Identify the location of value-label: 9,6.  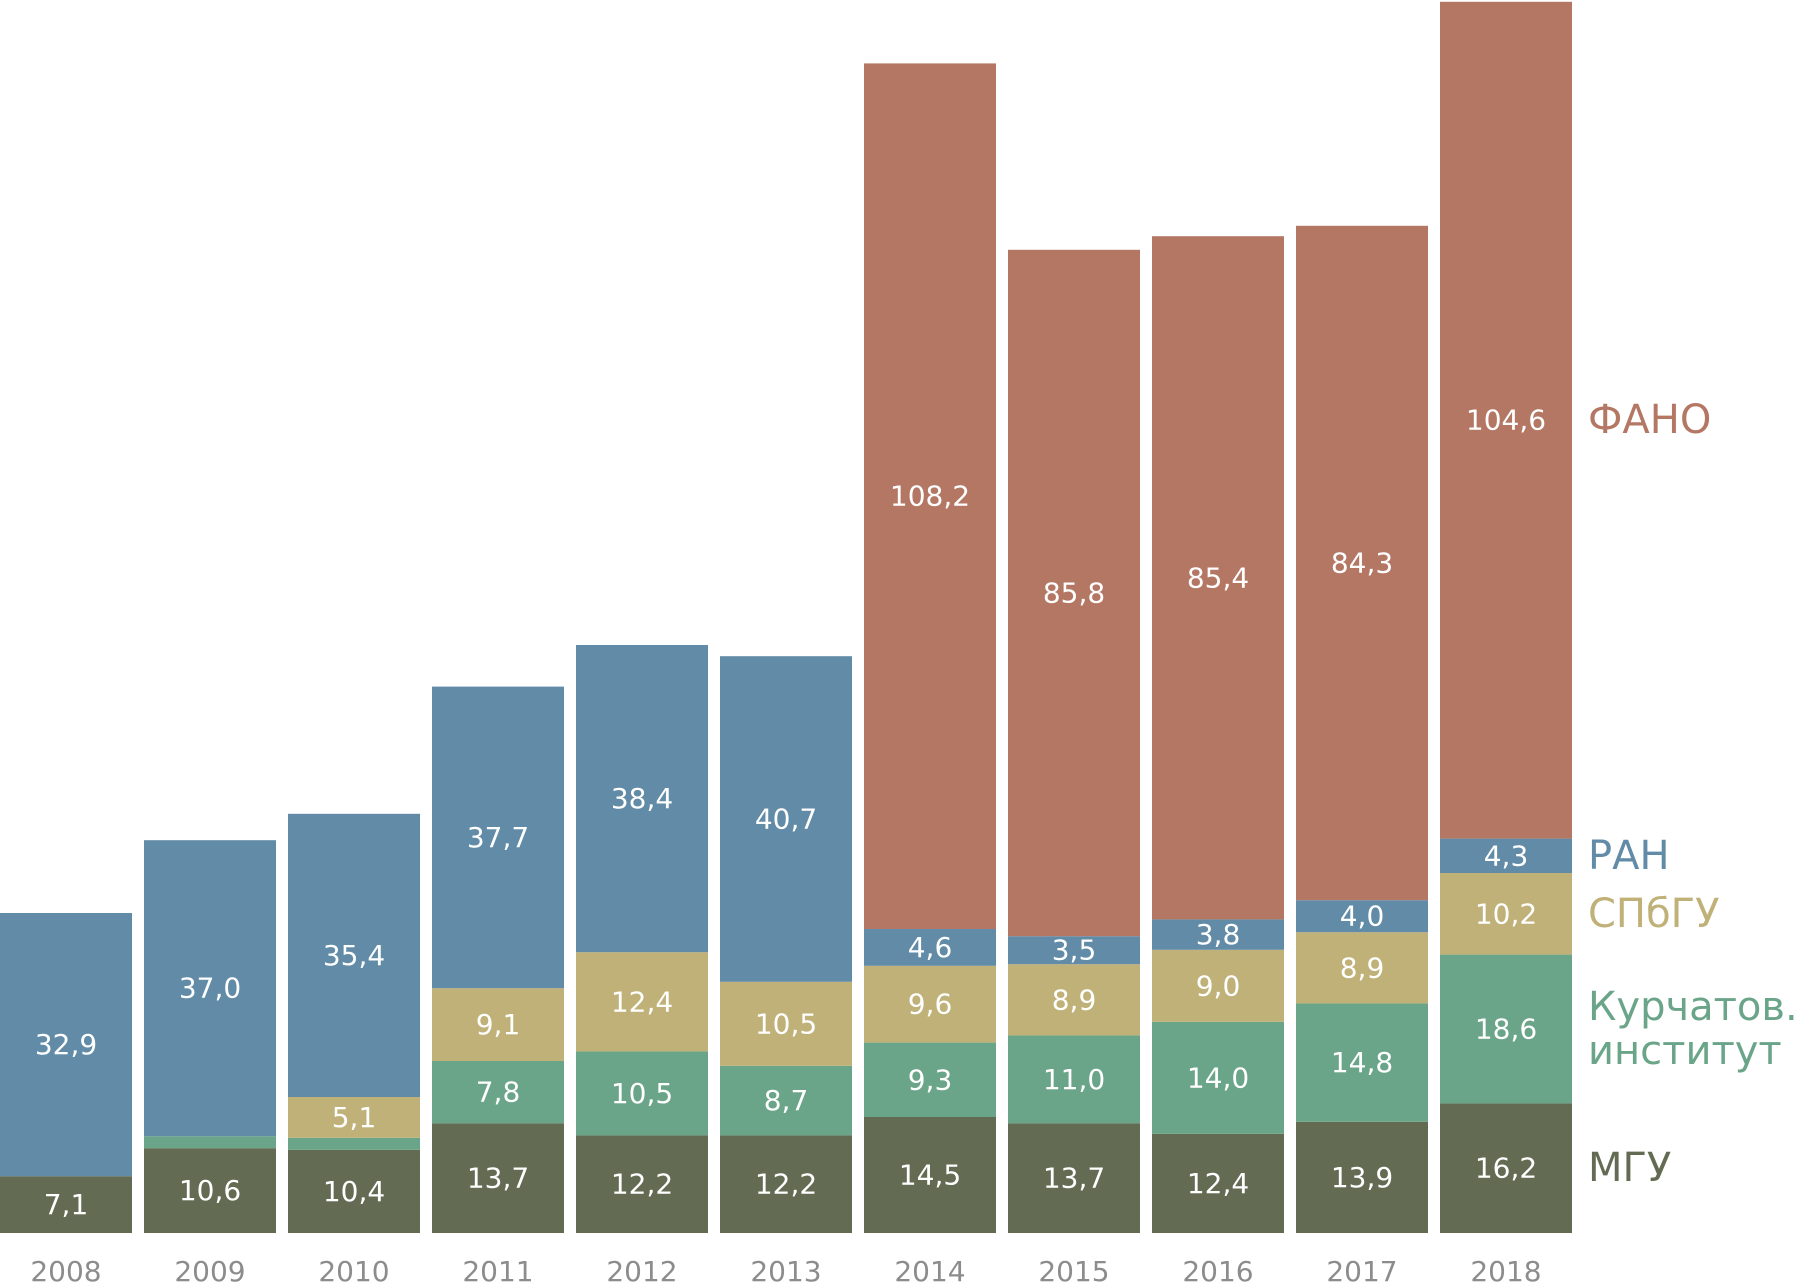
(930, 1004).